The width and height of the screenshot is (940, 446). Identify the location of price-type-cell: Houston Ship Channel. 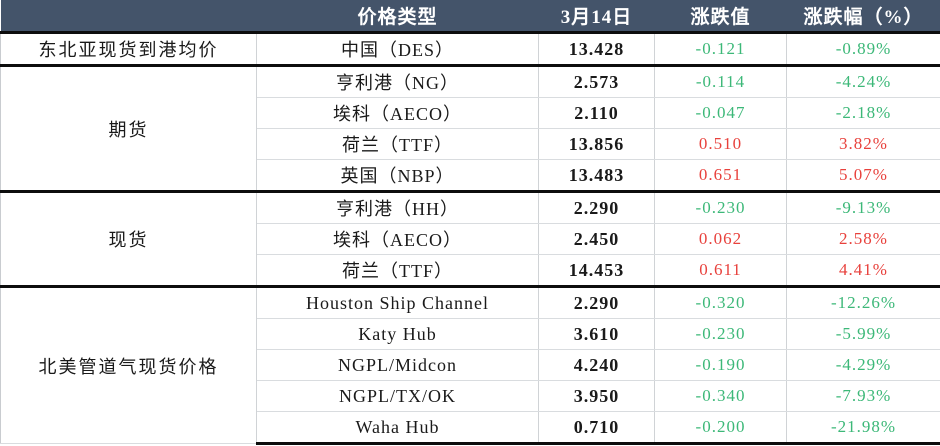
(397, 302).